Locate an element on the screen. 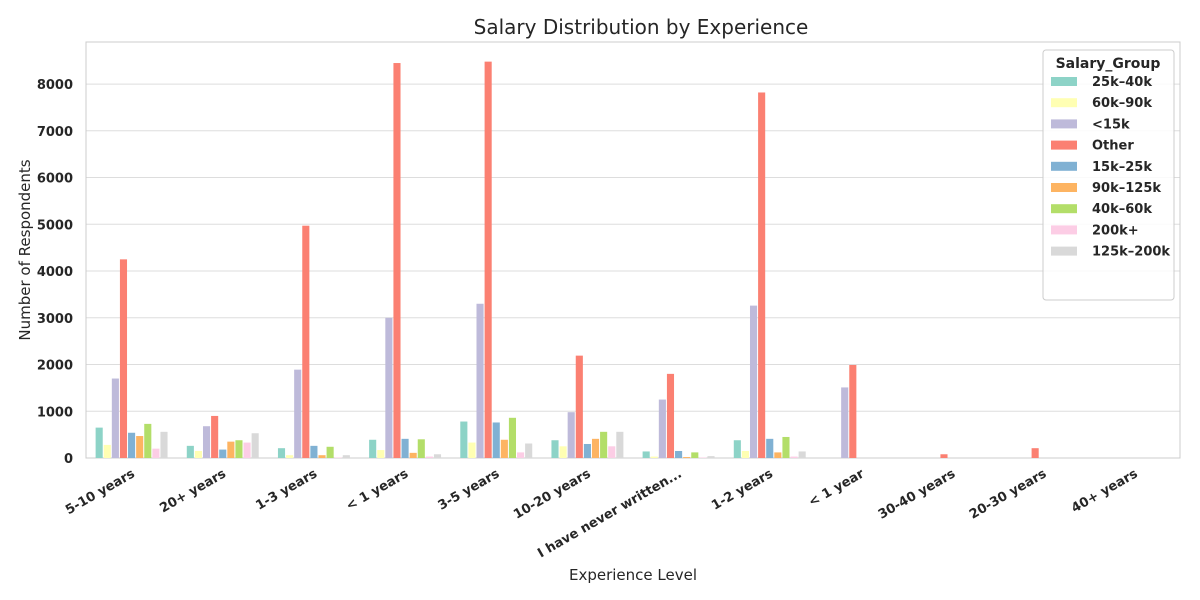  y-tick-label: 4000 is located at coordinates (55, 272).